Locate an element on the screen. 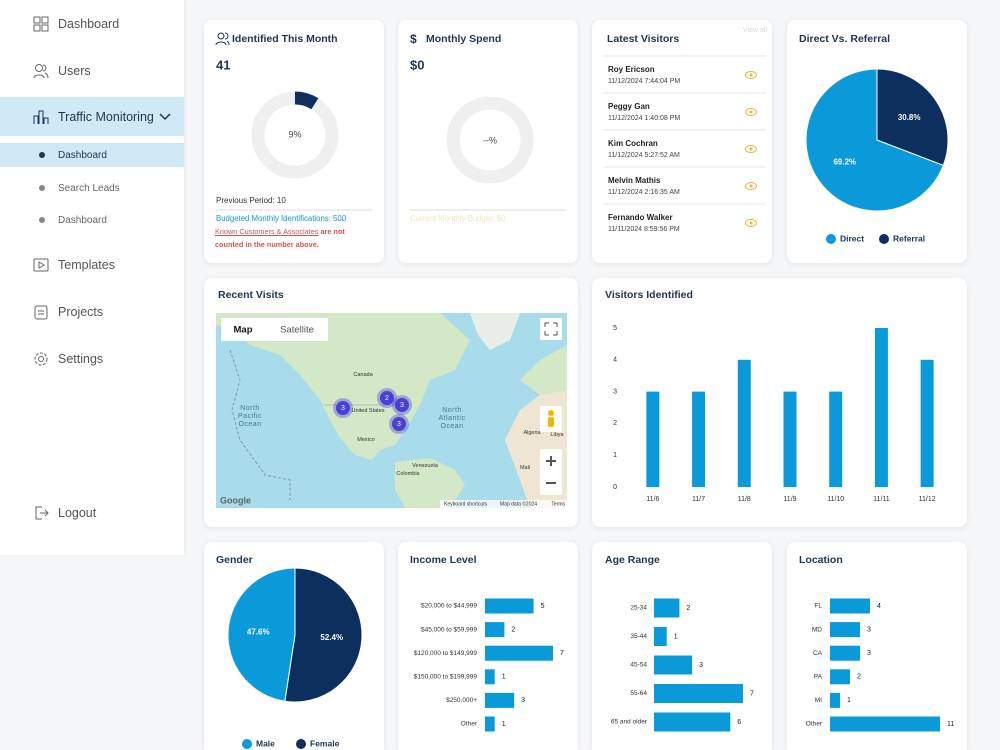 The width and height of the screenshot is (1000, 750). category-label: $20,000 to $44,999 is located at coordinates (449, 606).